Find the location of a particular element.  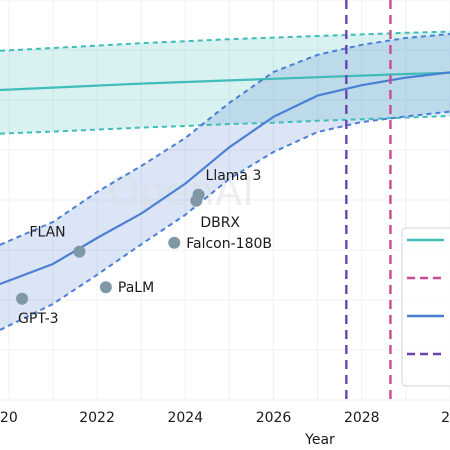

watermark: OpenAI is located at coordinates (181, 192).